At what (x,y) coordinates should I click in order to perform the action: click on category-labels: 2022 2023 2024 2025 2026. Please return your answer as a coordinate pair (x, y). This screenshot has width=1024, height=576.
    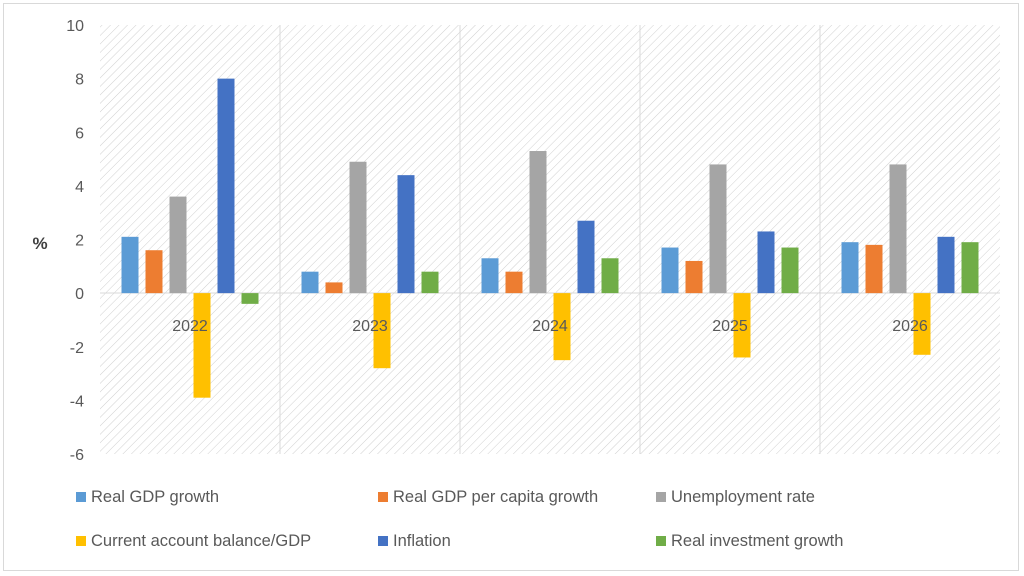
    Looking at the image, I should click on (550, 326).